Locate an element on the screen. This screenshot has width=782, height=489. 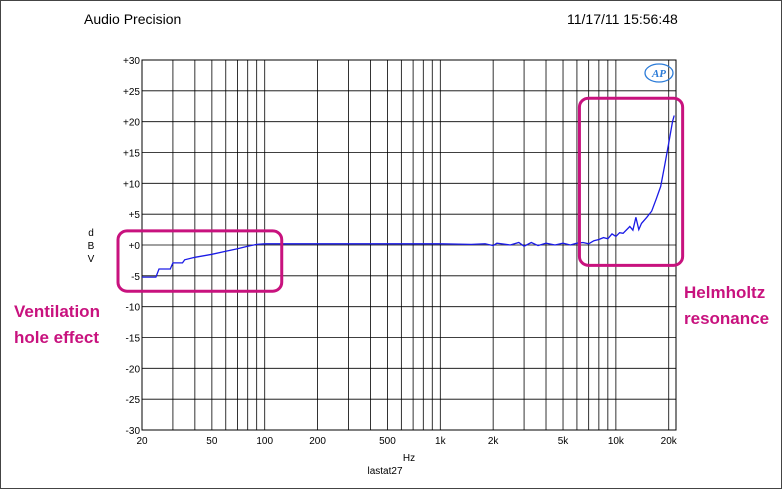
y-axis-label-b: B is located at coordinates (91, 246).